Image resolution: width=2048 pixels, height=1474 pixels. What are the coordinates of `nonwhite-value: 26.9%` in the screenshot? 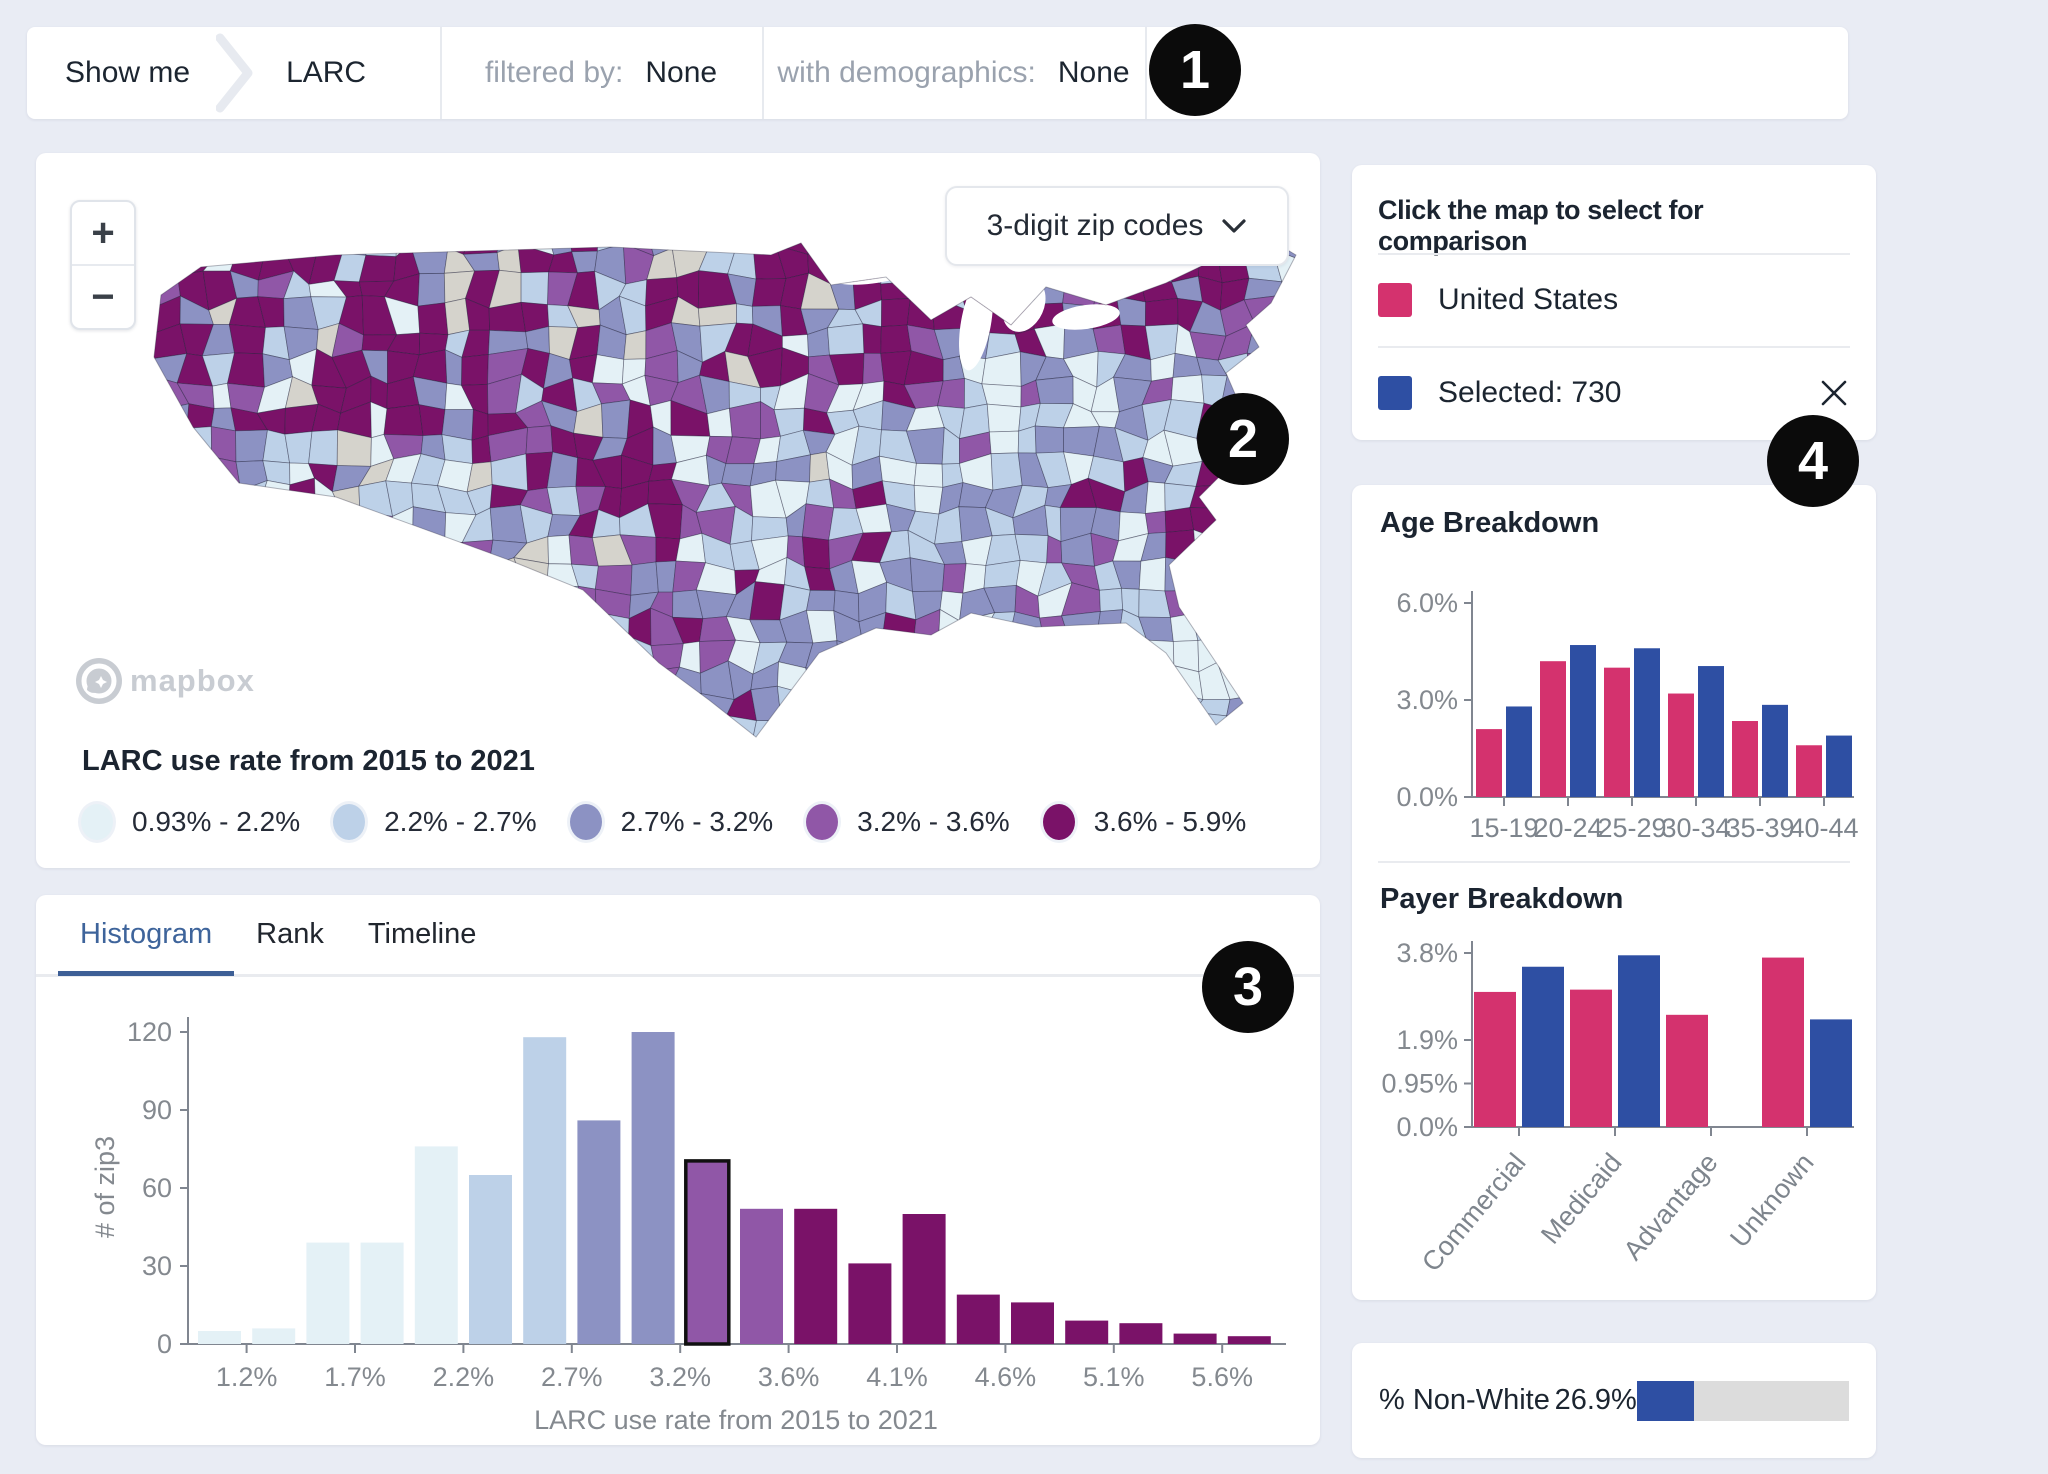 It's located at (1595, 1400).